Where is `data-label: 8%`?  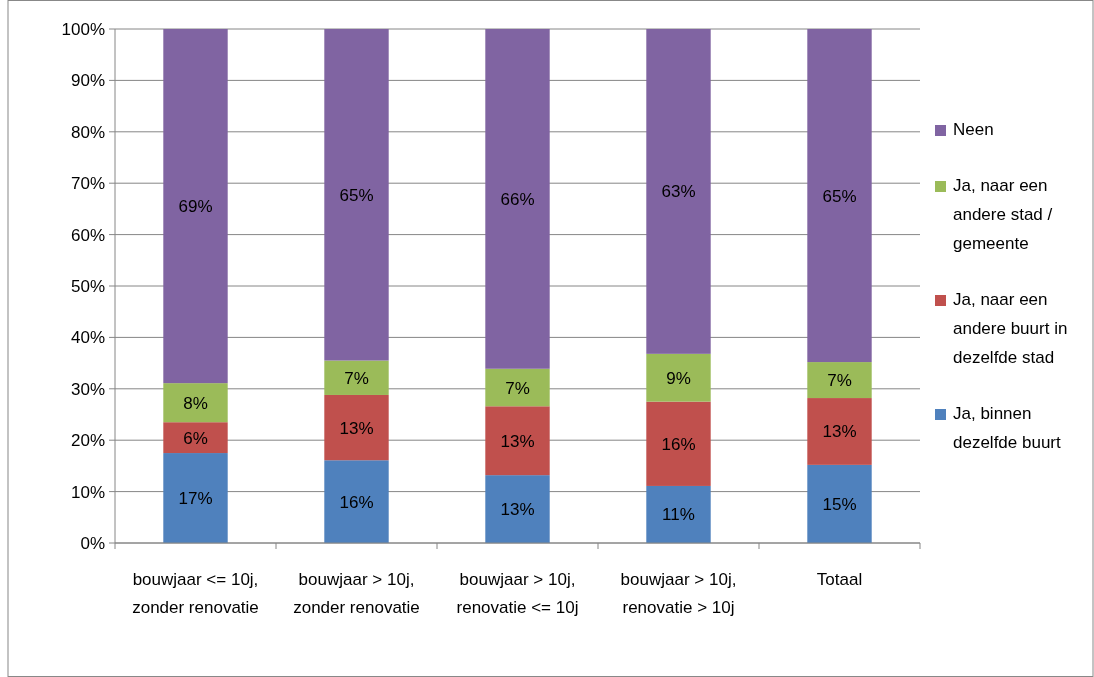 data-label: 8% is located at coordinates (195, 403).